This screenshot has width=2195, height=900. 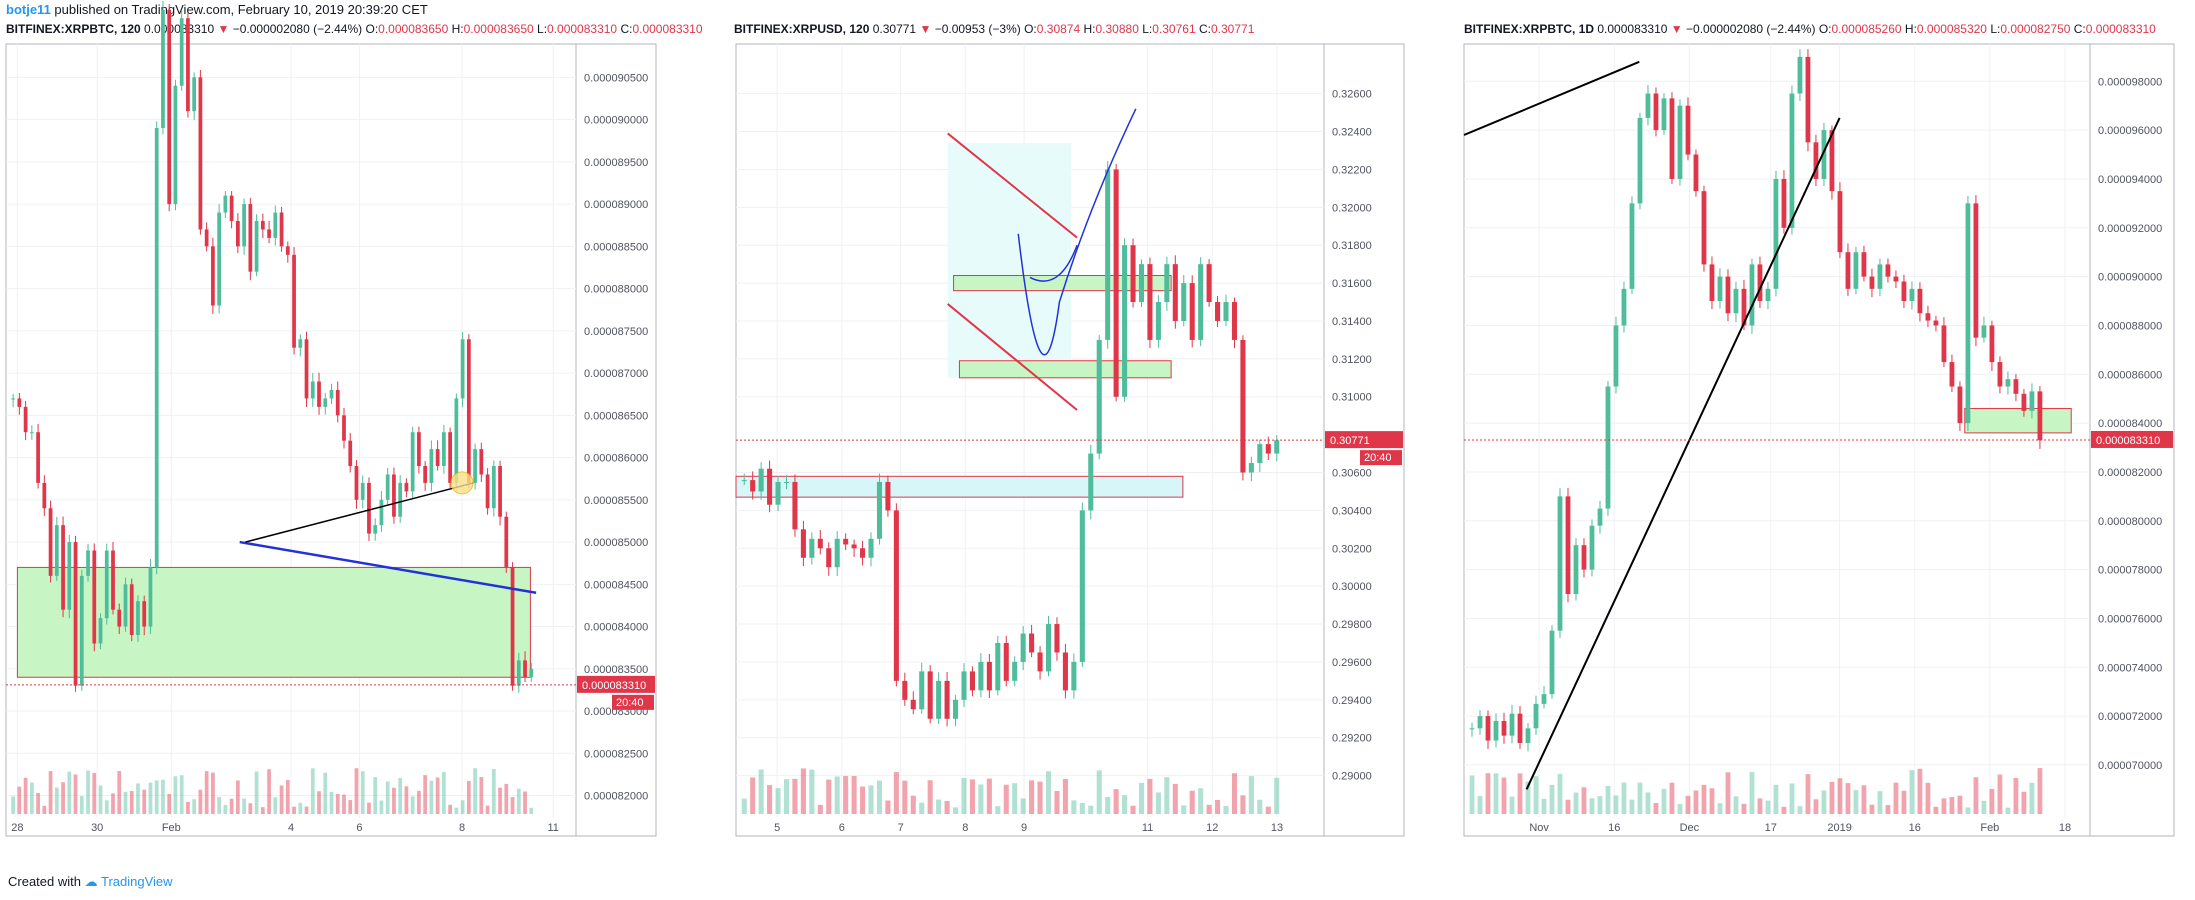 What do you see at coordinates (97, 828) in the screenshot?
I see `x-tick-label: 30` at bounding box center [97, 828].